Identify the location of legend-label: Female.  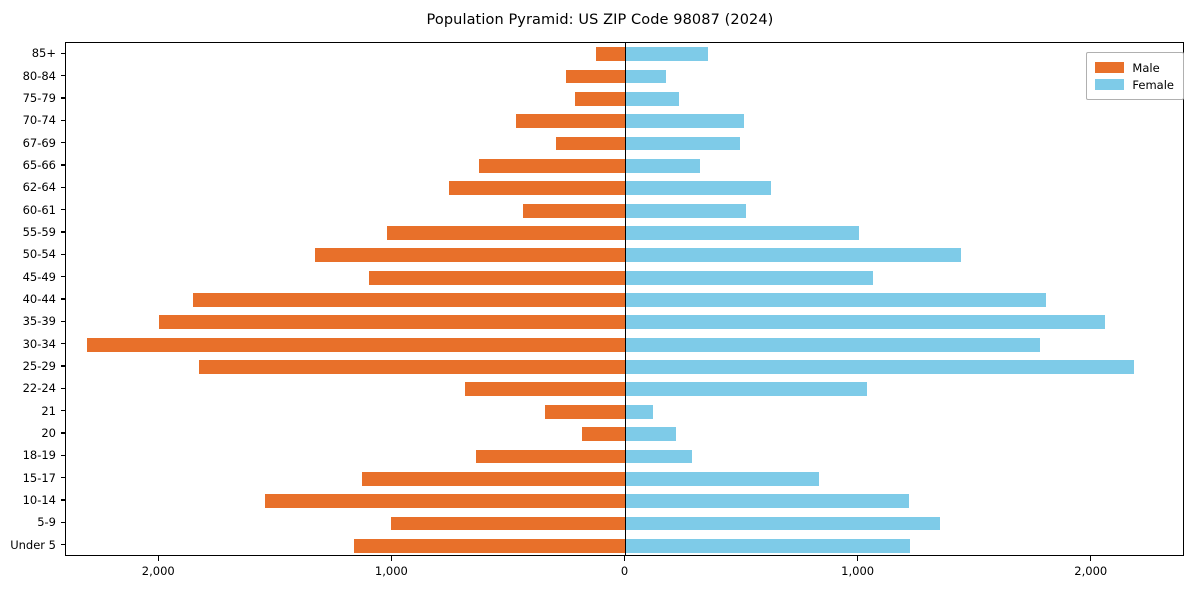
(1153, 84).